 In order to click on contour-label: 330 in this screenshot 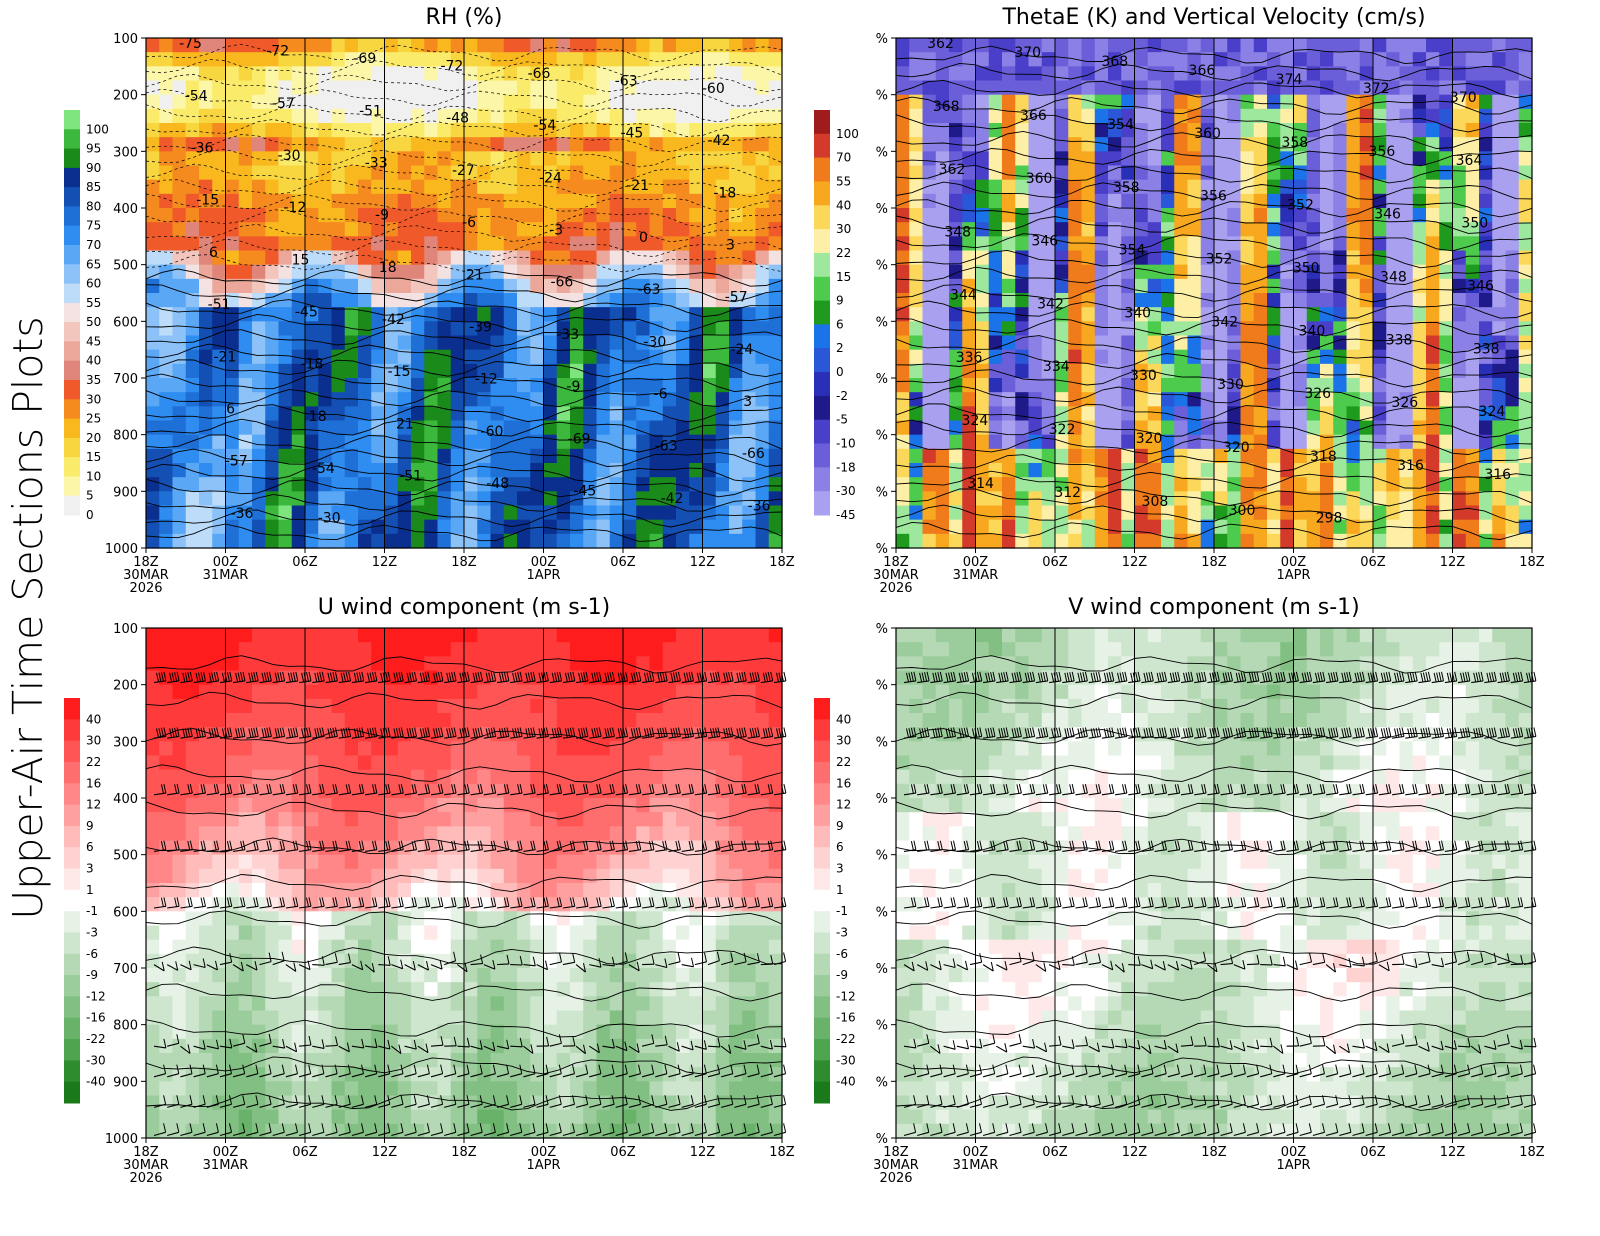, I will do `click(1230, 385)`.